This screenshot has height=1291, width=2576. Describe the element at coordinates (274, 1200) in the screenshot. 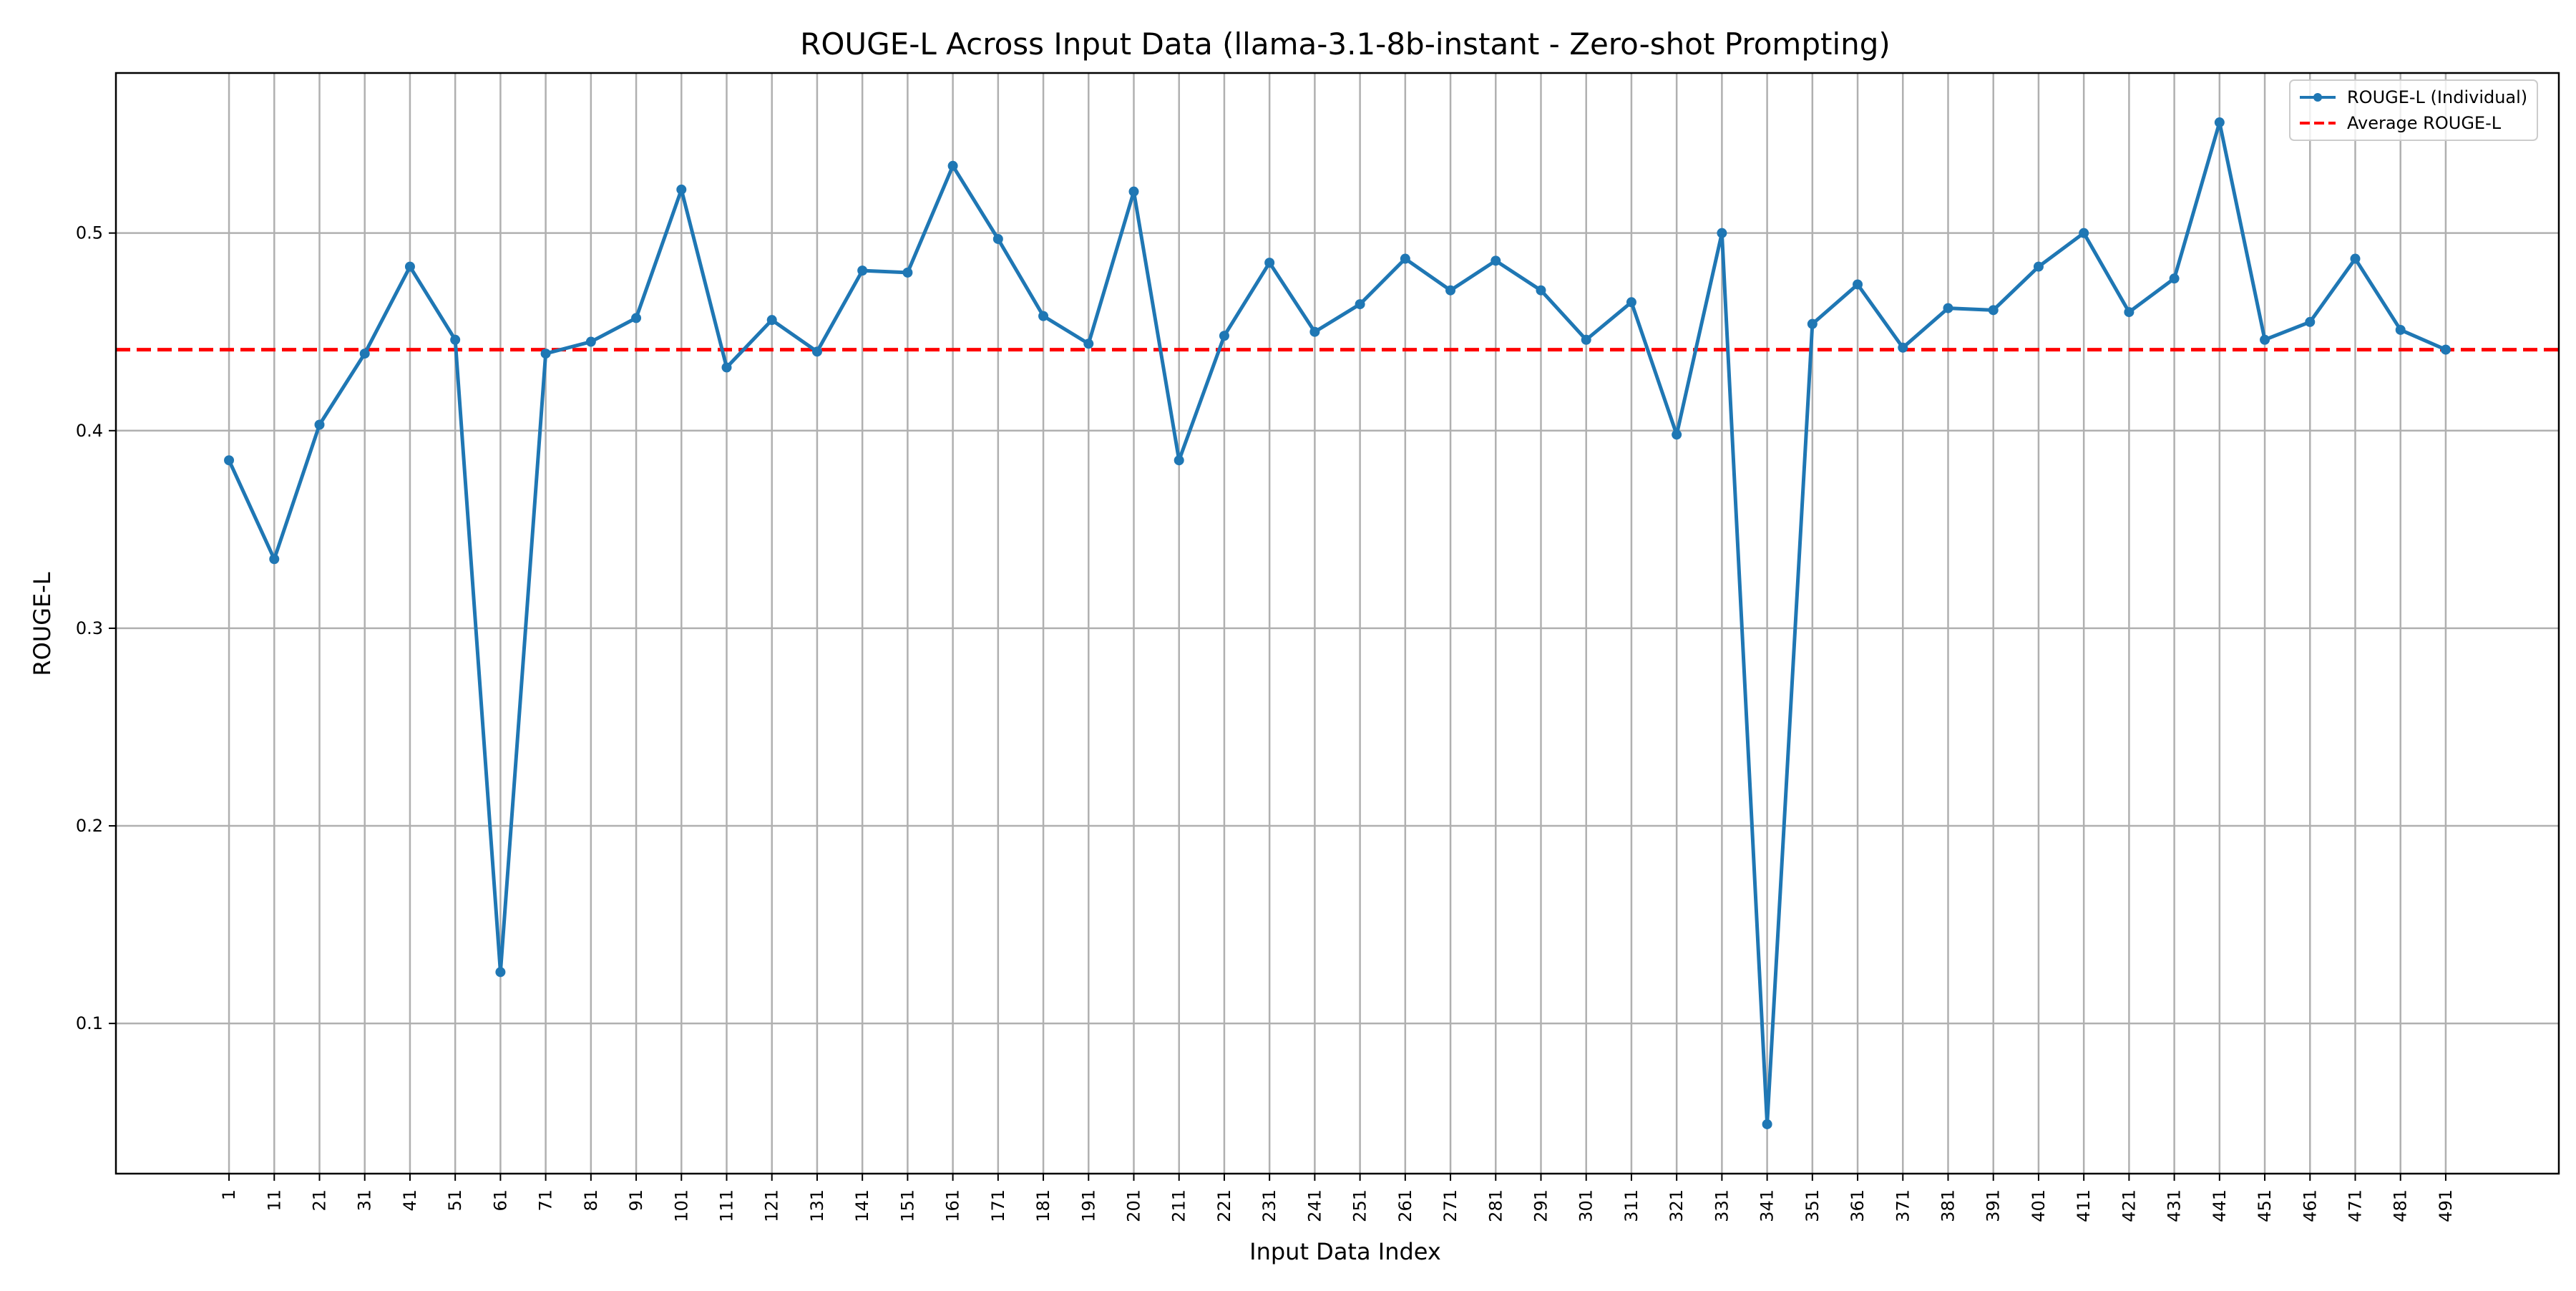

I see `x-tick-label: 11` at that location.